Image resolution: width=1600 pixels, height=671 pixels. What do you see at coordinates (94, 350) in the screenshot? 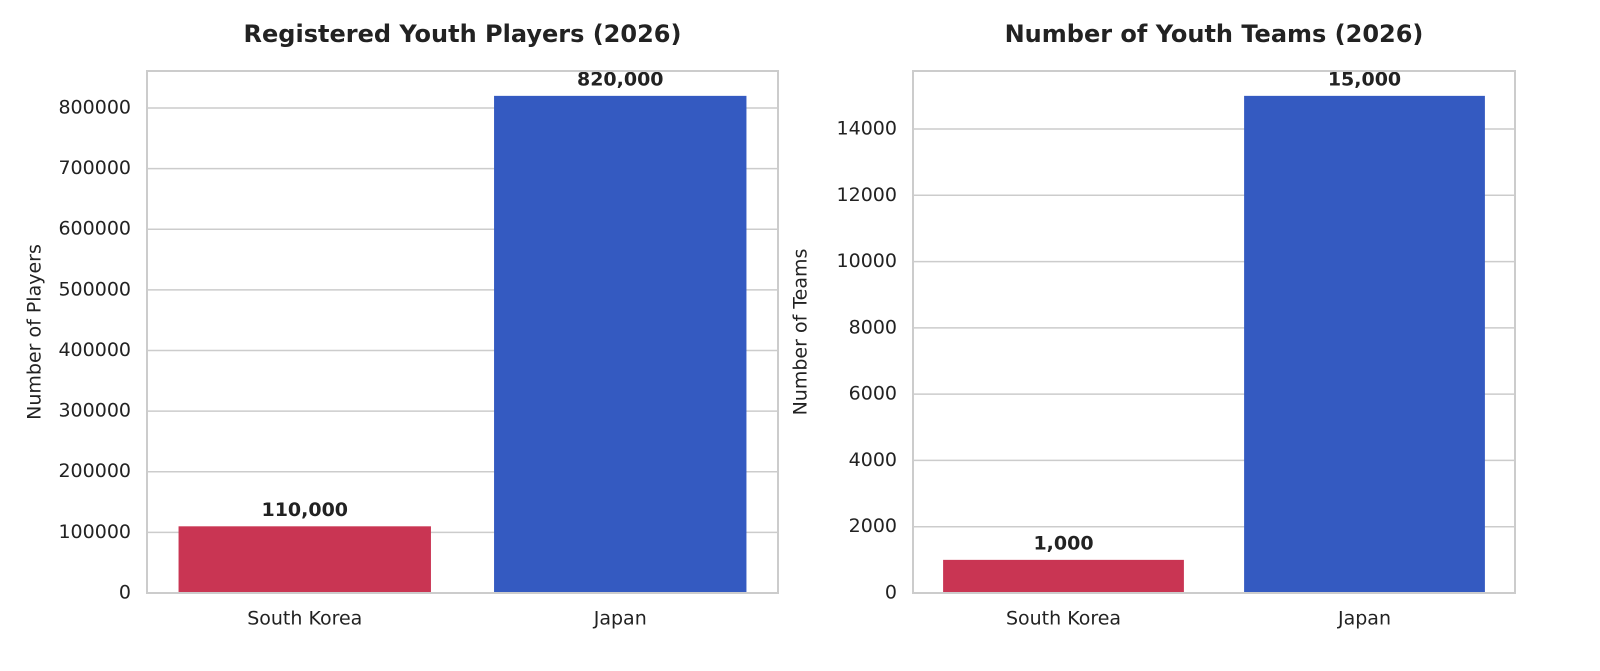
I see `y-tick-label: 400000` at bounding box center [94, 350].